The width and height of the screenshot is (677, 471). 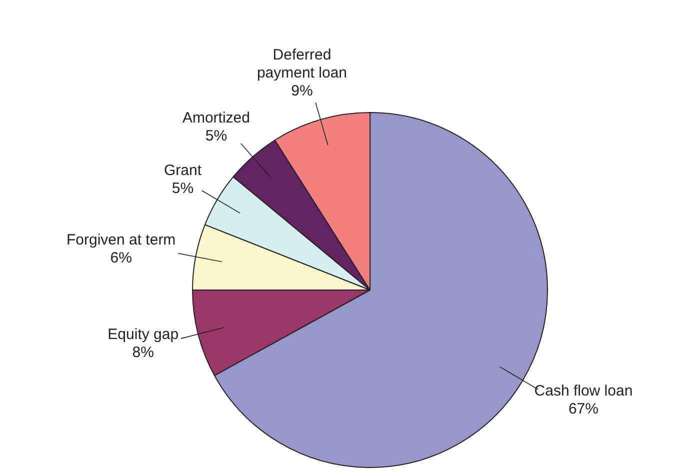 I want to click on data-label: 8%, so click(x=143, y=353).